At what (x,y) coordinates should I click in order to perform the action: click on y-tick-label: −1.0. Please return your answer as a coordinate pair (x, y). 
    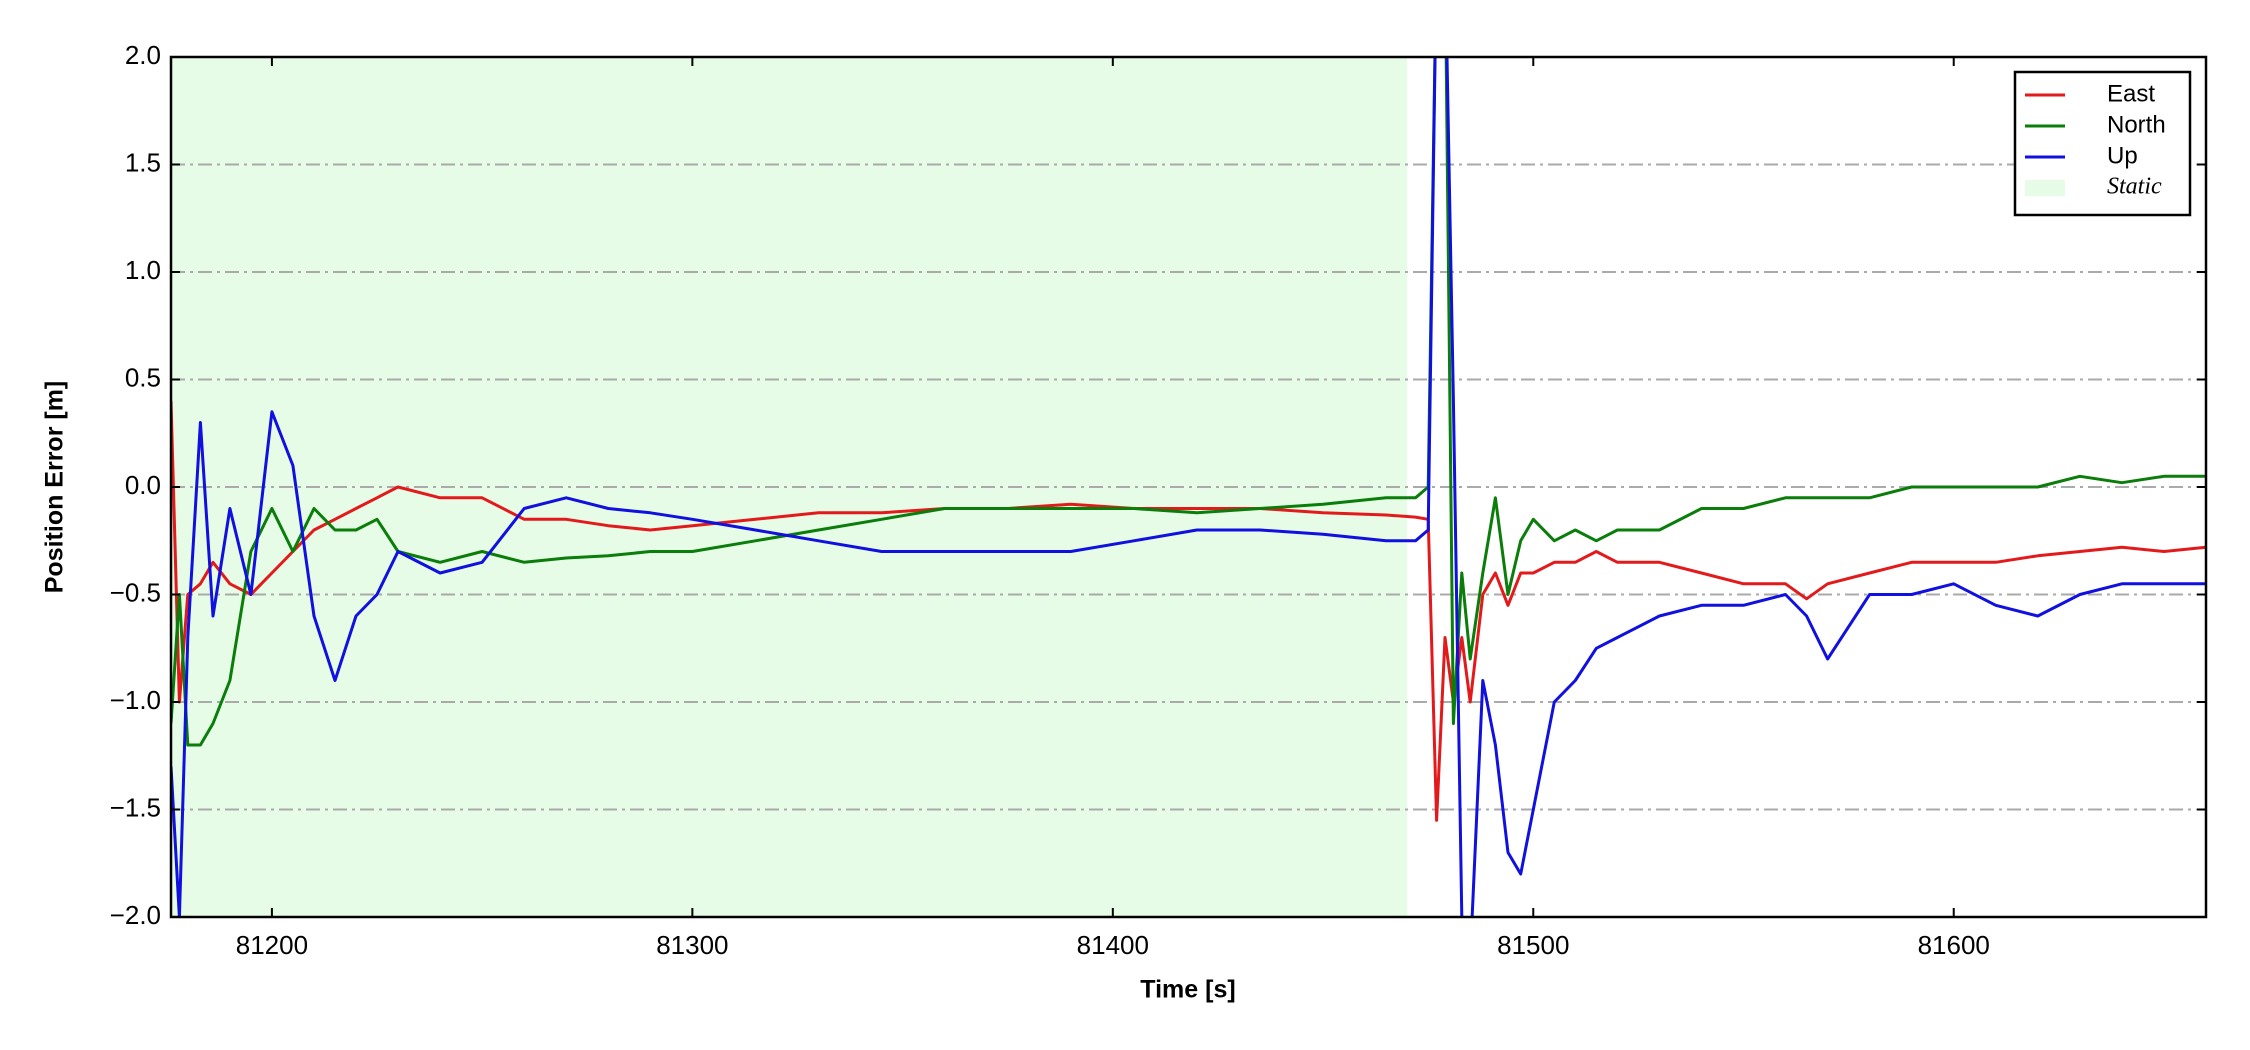
    Looking at the image, I should click on (135, 700).